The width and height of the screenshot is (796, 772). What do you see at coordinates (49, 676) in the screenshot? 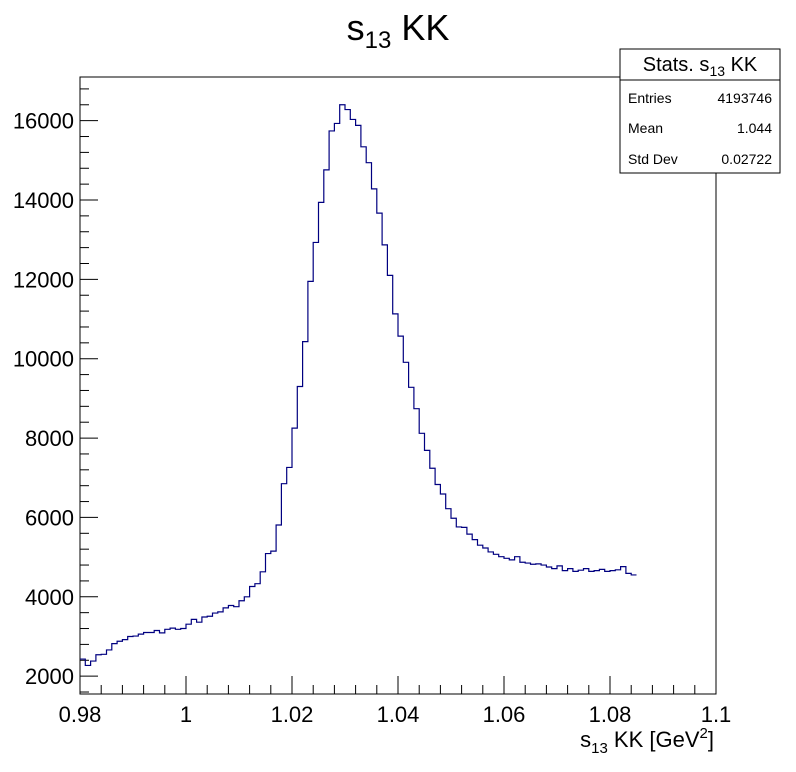
I see `y-tick-label: 2000` at bounding box center [49, 676].